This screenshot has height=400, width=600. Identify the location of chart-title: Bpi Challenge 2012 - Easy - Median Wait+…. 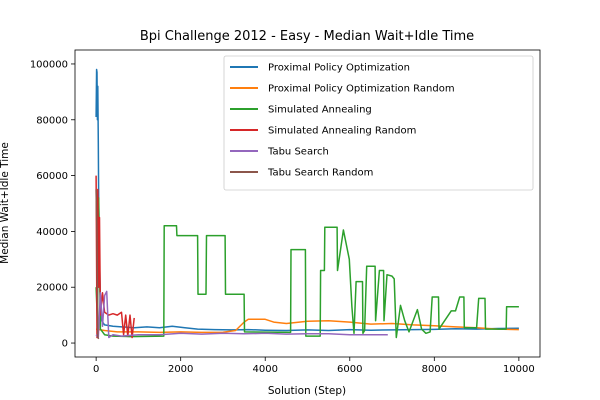
(307, 36).